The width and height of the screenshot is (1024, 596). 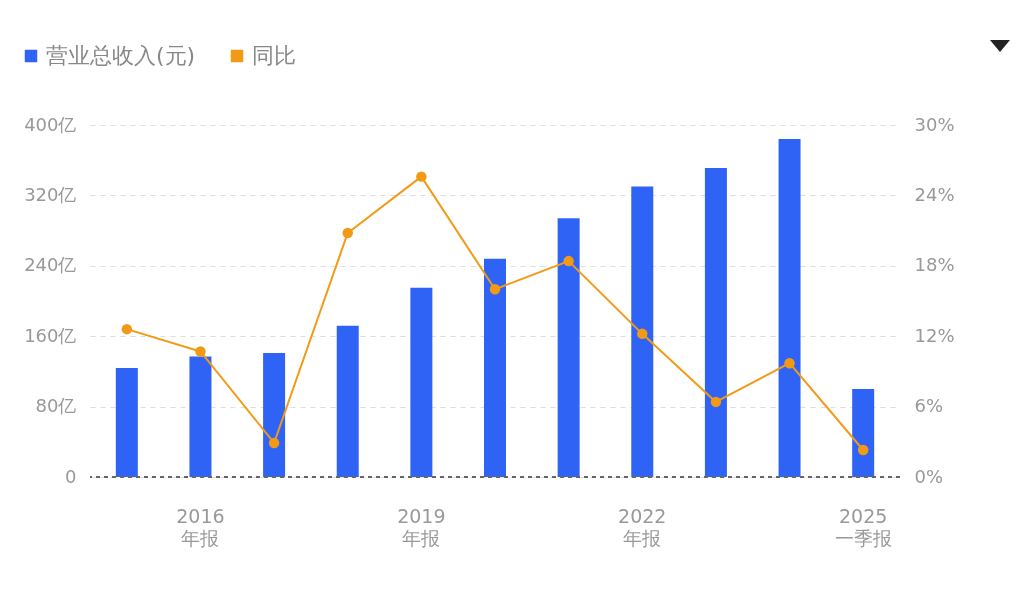 I want to click on y-tick-label: 80亿, so click(x=56, y=406).